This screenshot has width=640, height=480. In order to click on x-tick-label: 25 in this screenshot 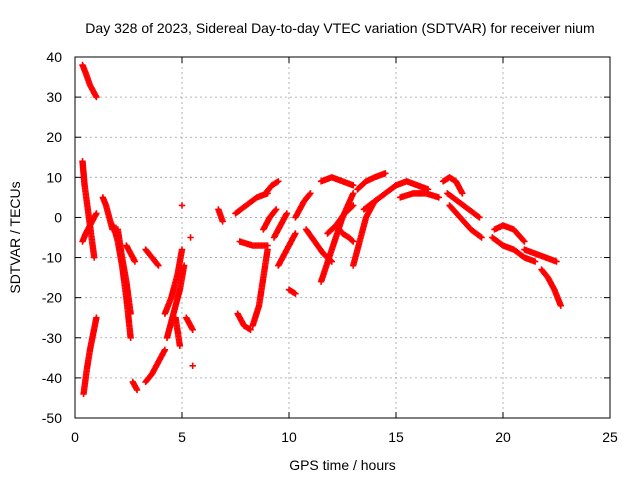, I will do `click(610, 437)`.